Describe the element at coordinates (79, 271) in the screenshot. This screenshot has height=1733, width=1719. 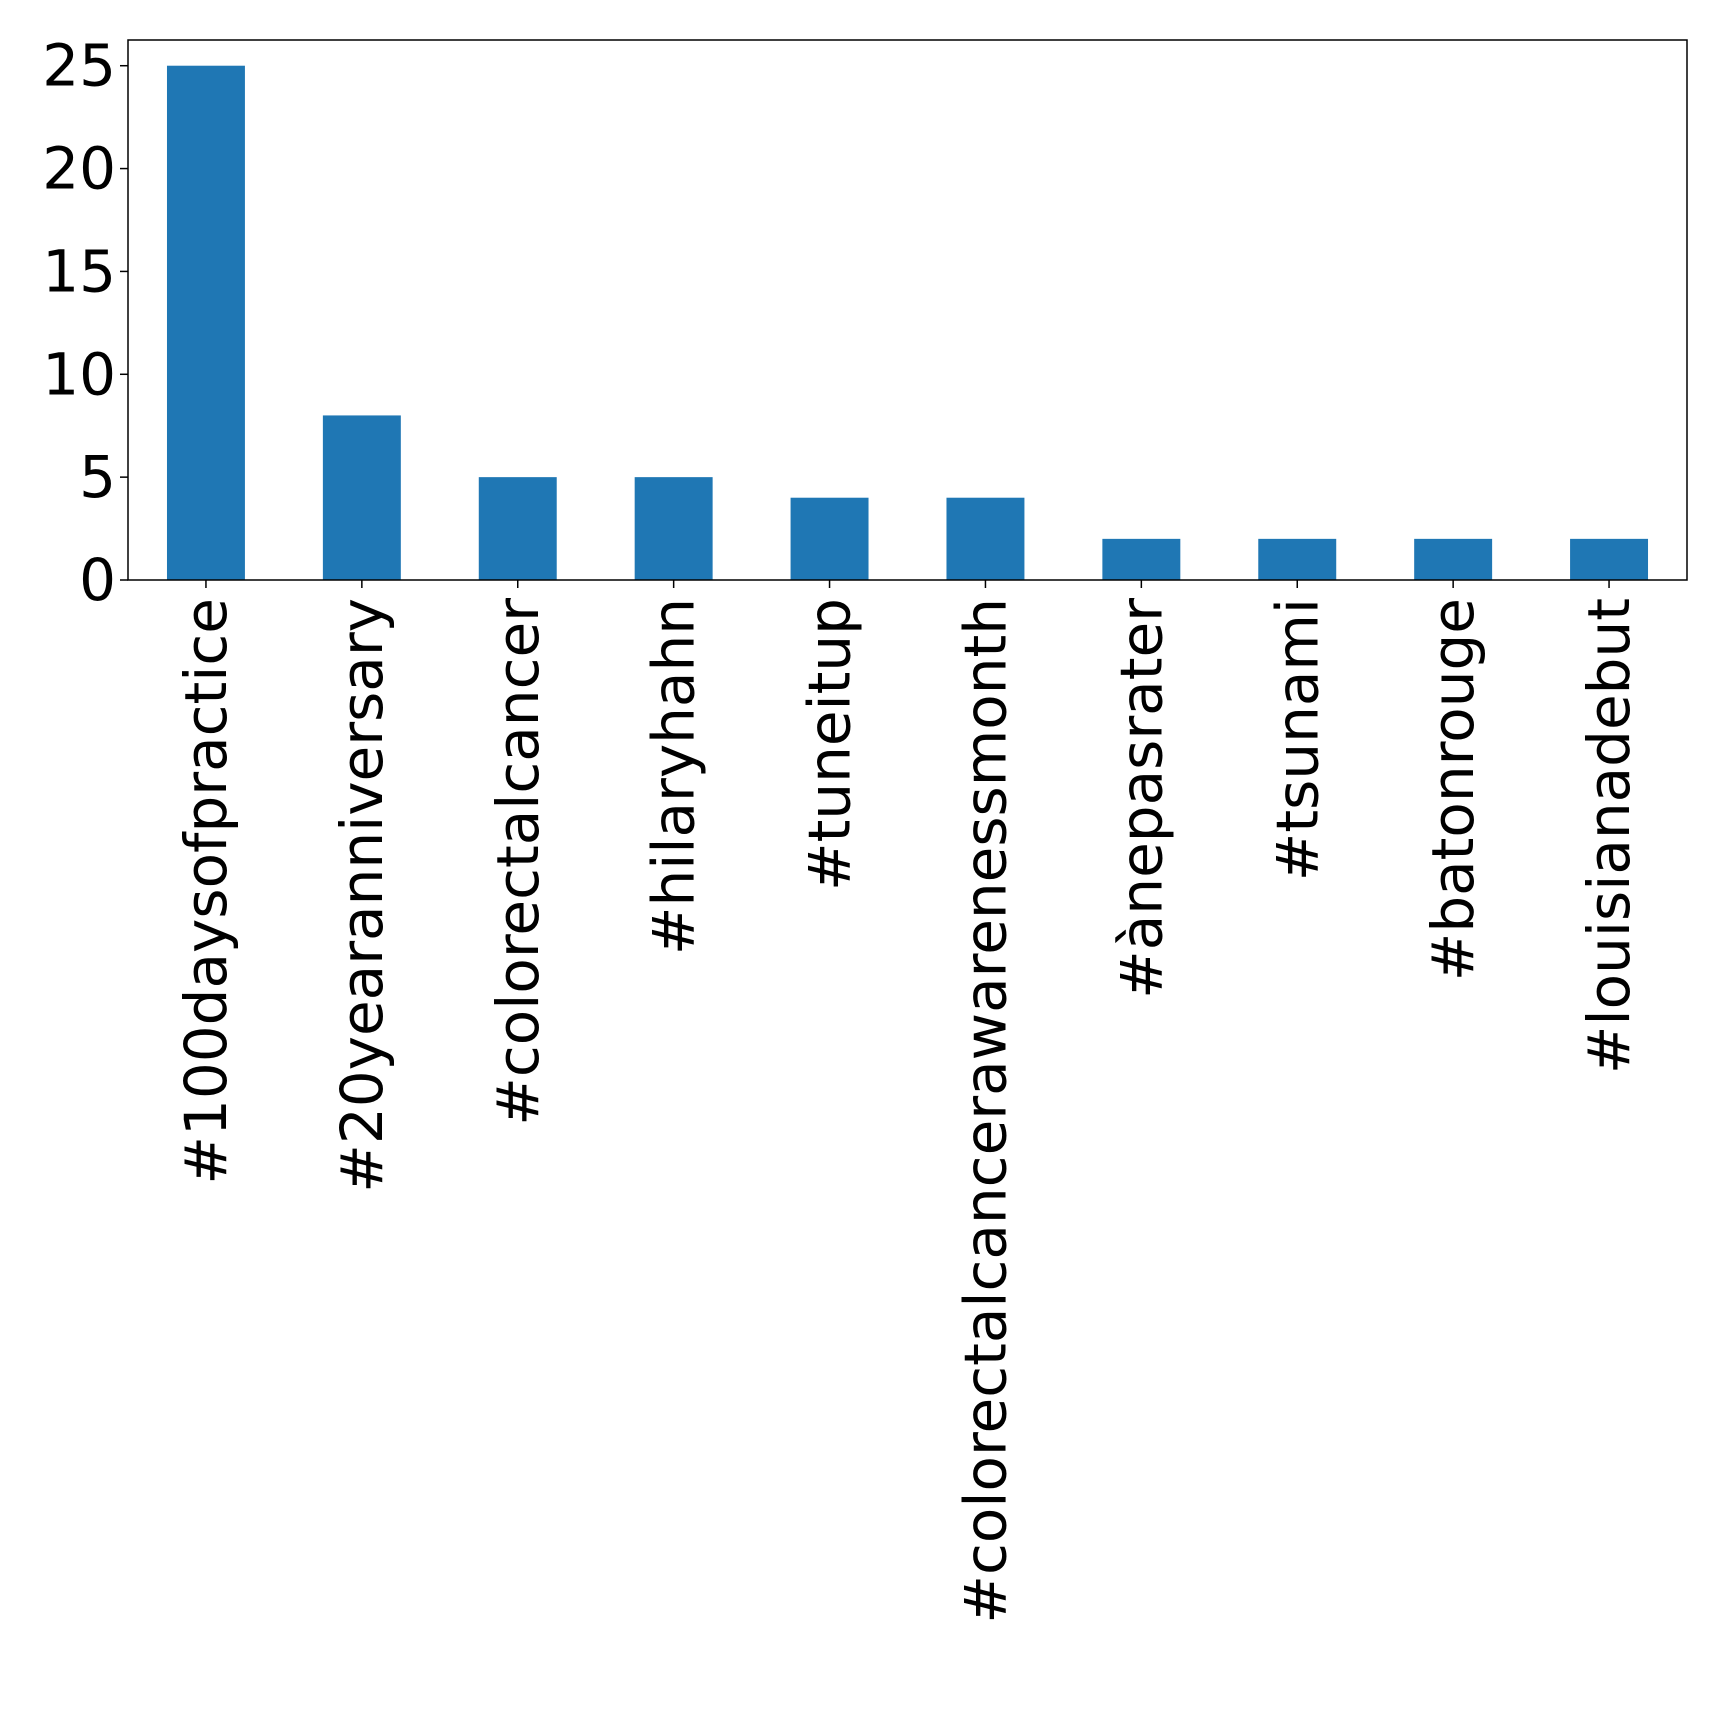
I see `y-tick-label-3: 15` at that location.